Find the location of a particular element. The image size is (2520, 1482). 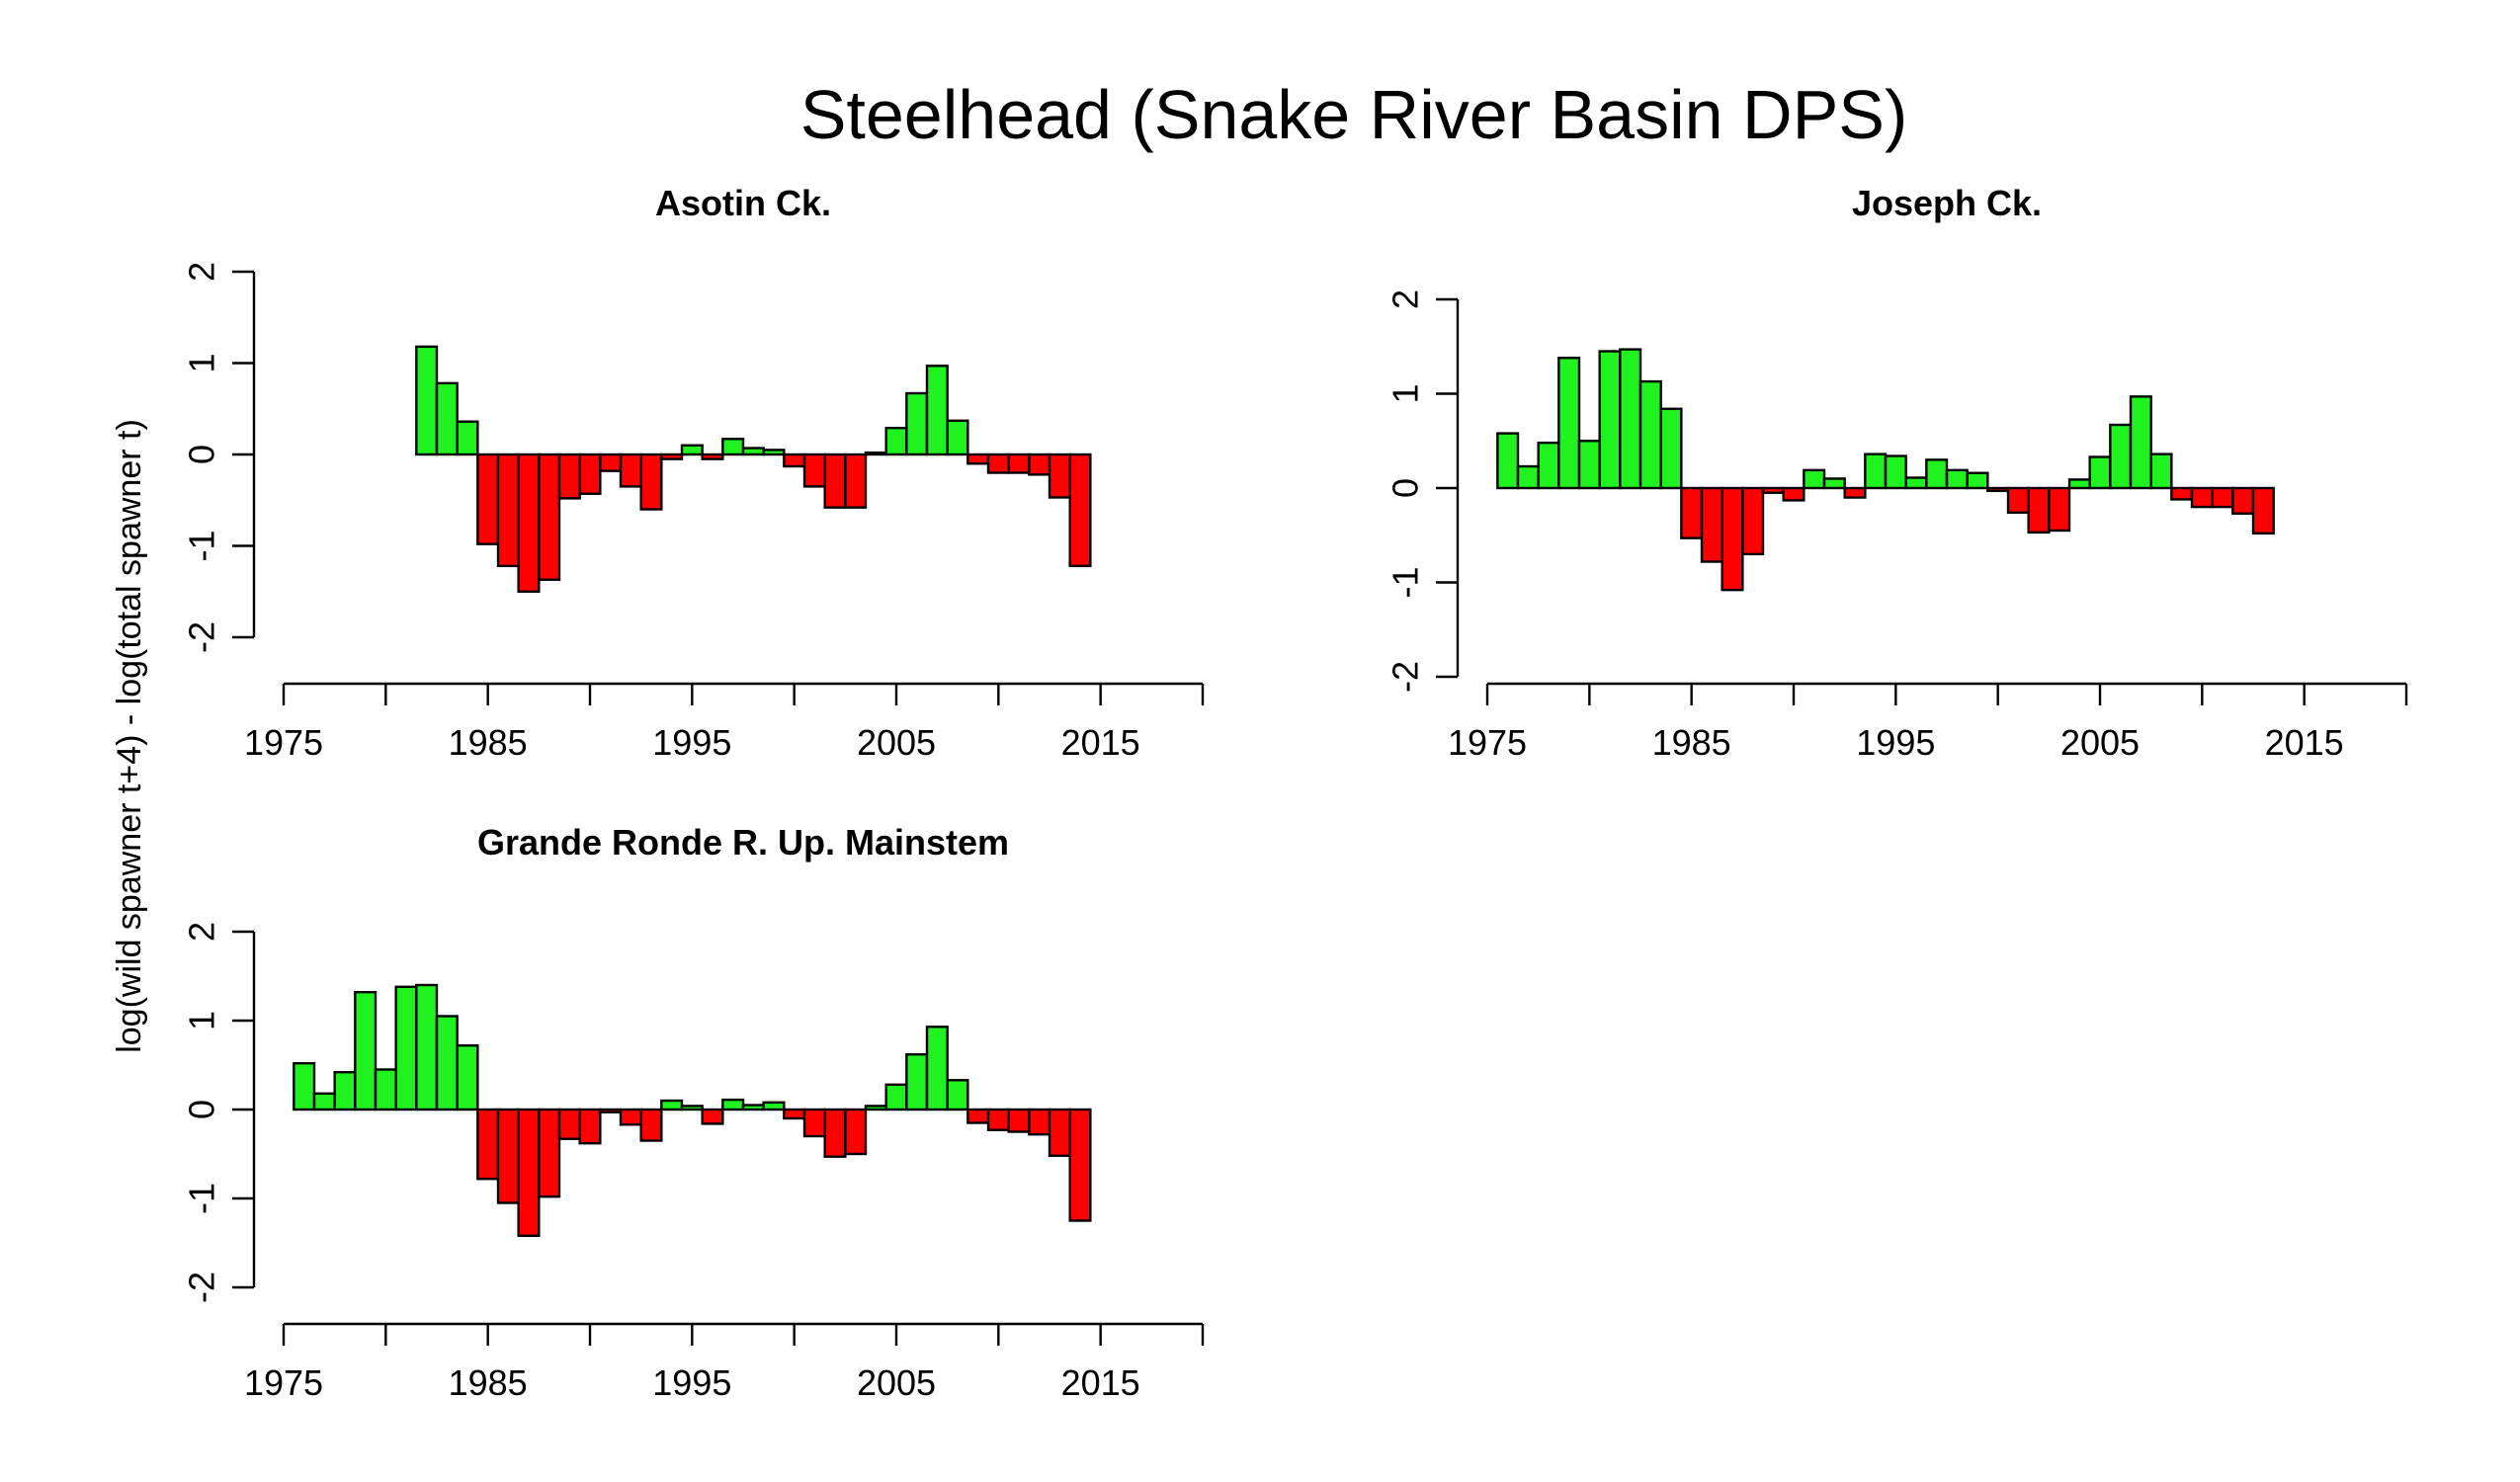

y-tick-label: 1 is located at coordinates (202, 1020).